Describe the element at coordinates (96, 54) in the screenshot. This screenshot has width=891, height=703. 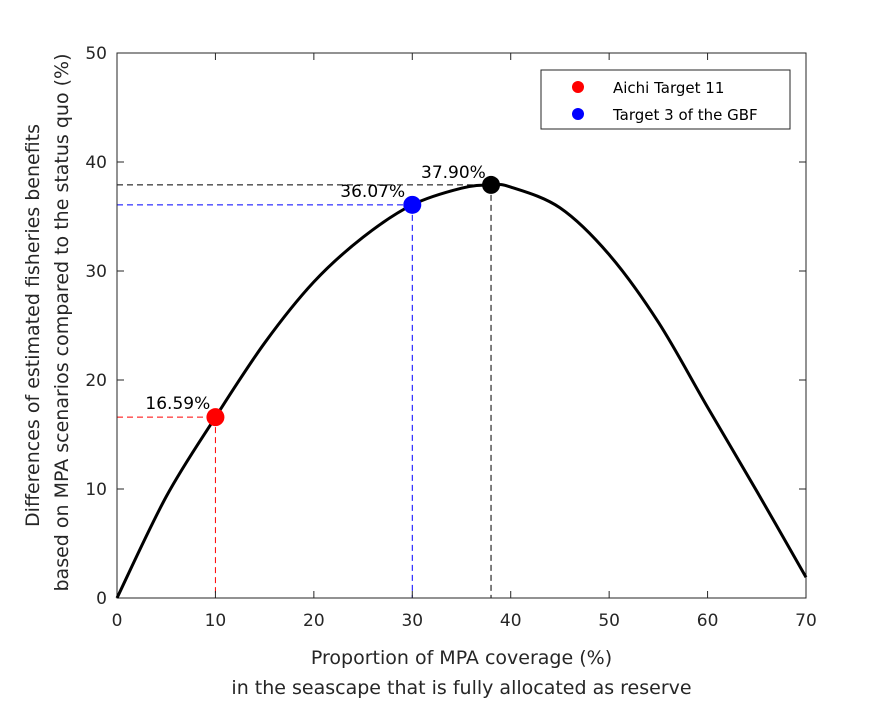
I see `y-tick-label: 50` at that location.